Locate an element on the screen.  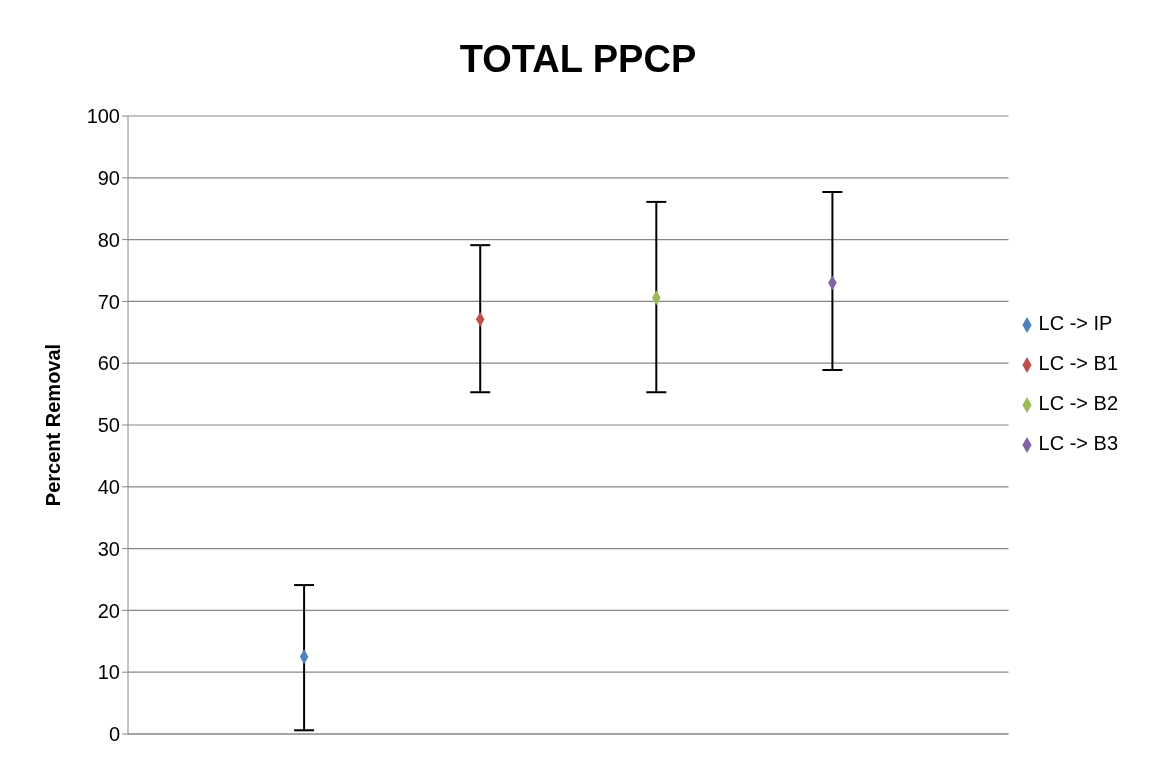
y-tick-label: 50 is located at coordinates (108, 425).